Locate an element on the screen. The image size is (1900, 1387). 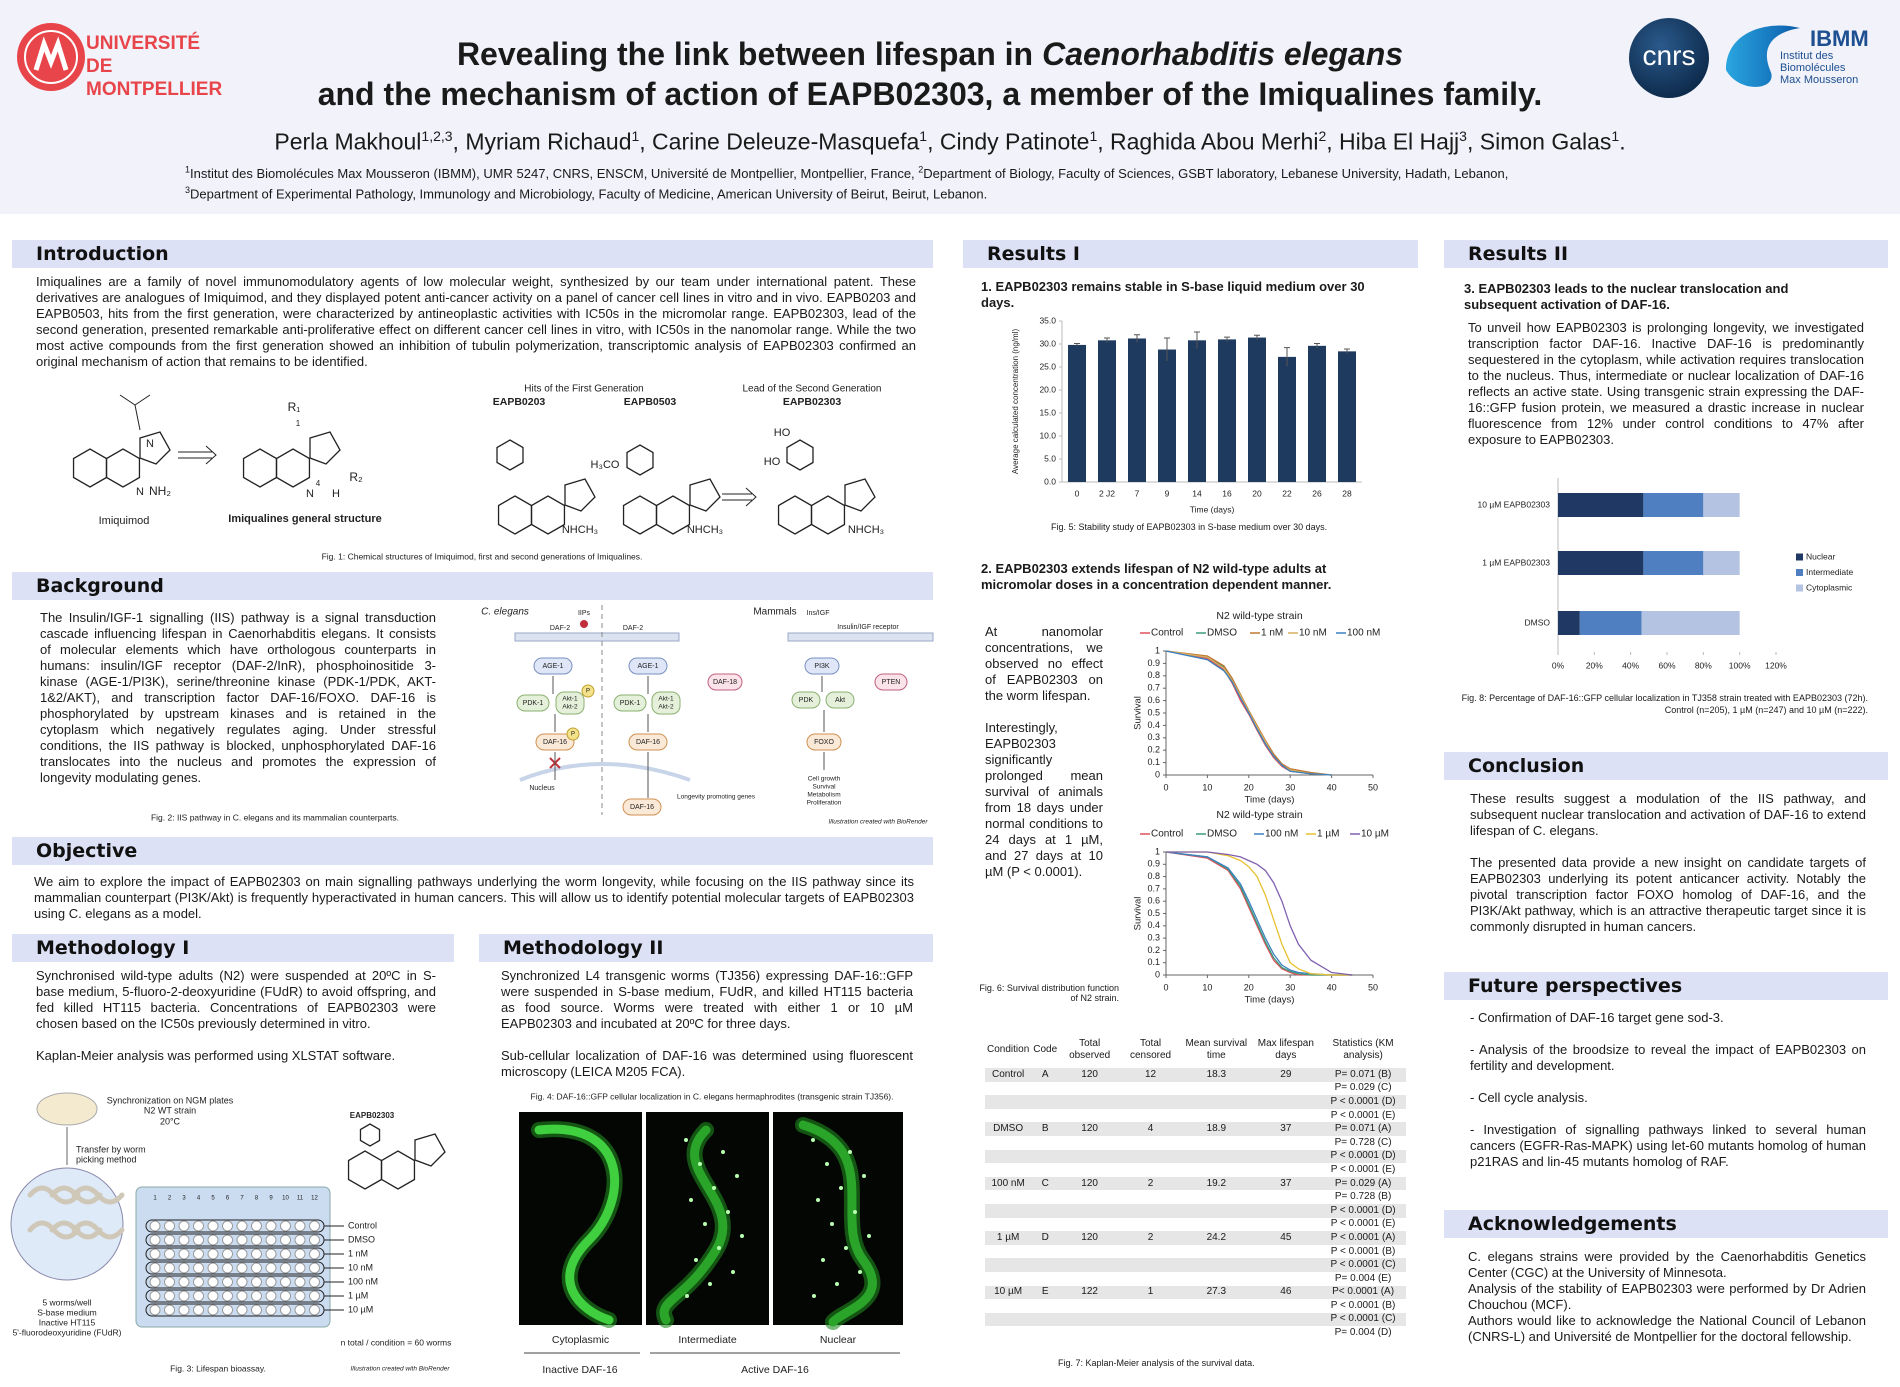
label: 1 µM is located at coordinates (358, 1295).